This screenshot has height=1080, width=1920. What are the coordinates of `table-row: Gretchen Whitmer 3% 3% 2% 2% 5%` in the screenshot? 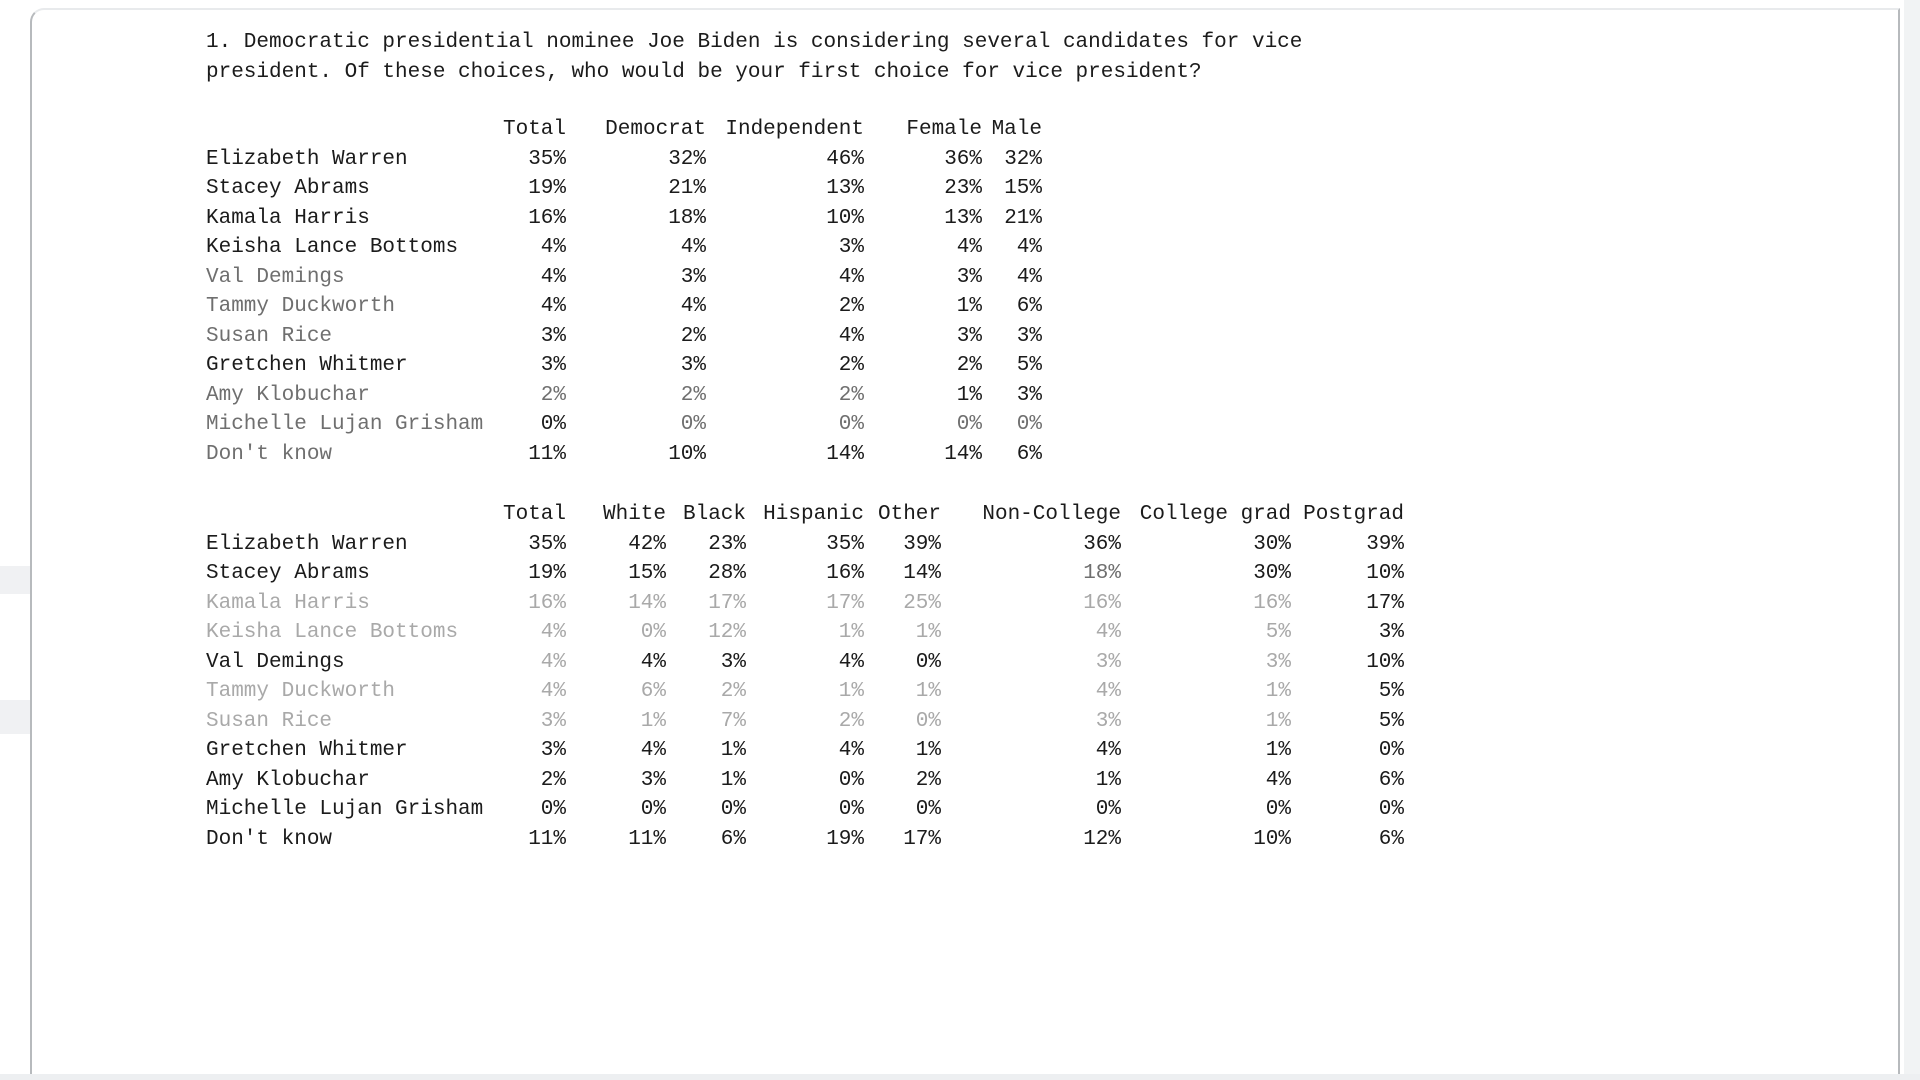 It's located at (624, 366).